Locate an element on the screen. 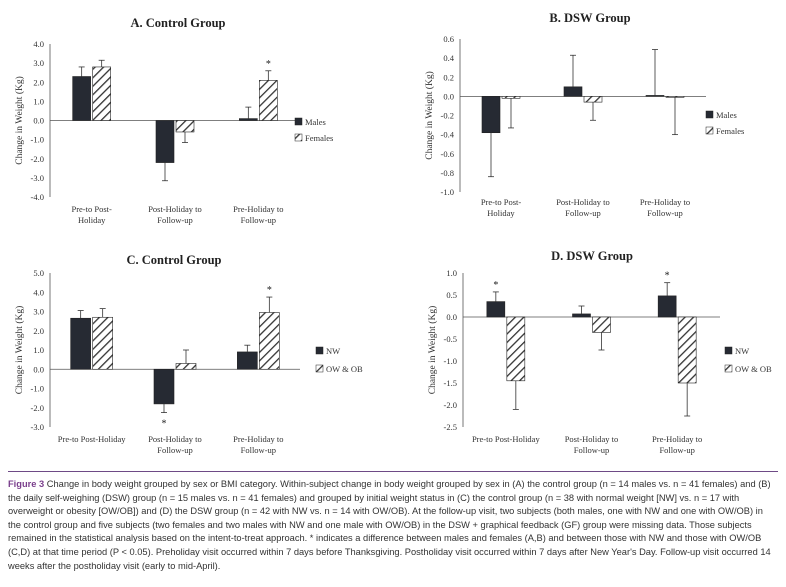  caption-divider is located at coordinates (393, 471).